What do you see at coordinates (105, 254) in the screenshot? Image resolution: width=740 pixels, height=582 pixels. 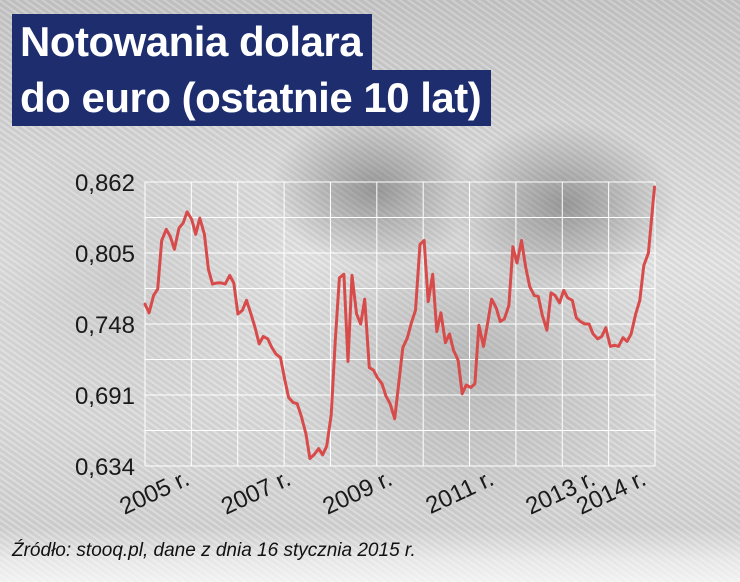 I see `y-tick-label: 0,805` at bounding box center [105, 254].